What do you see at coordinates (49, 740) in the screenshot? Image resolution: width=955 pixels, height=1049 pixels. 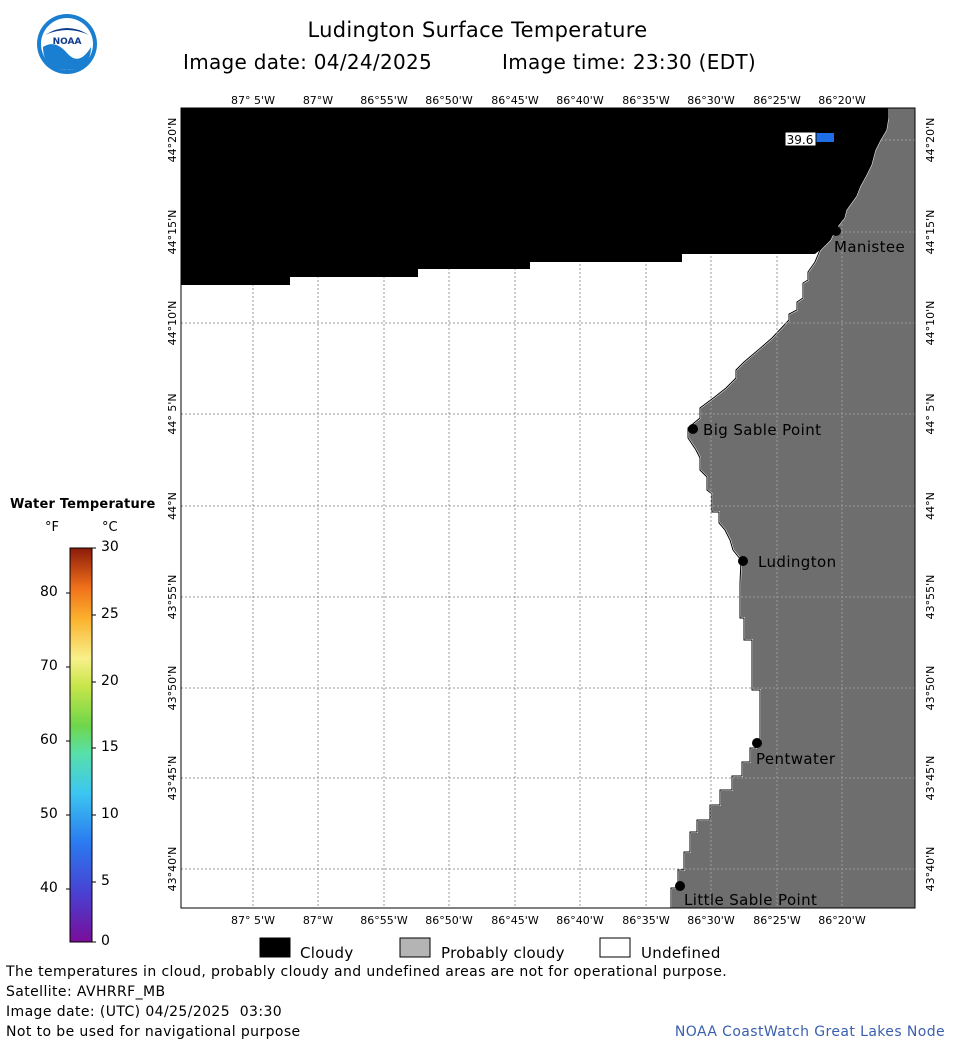 I see `colorbar-f-tick: 60` at bounding box center [49, 740].